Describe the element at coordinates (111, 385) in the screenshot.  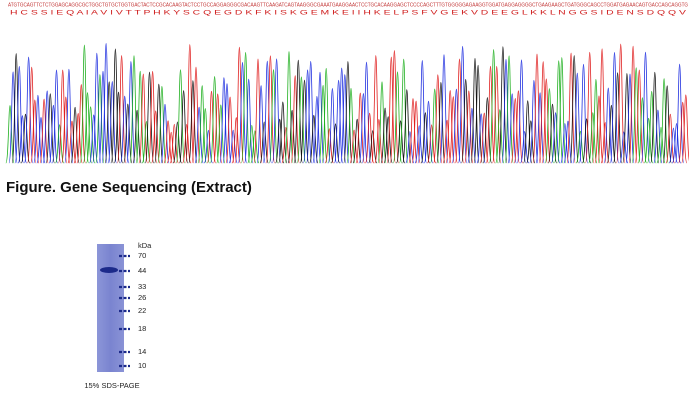
I see `gel-label: 15% SDS-PAGE` at that location.